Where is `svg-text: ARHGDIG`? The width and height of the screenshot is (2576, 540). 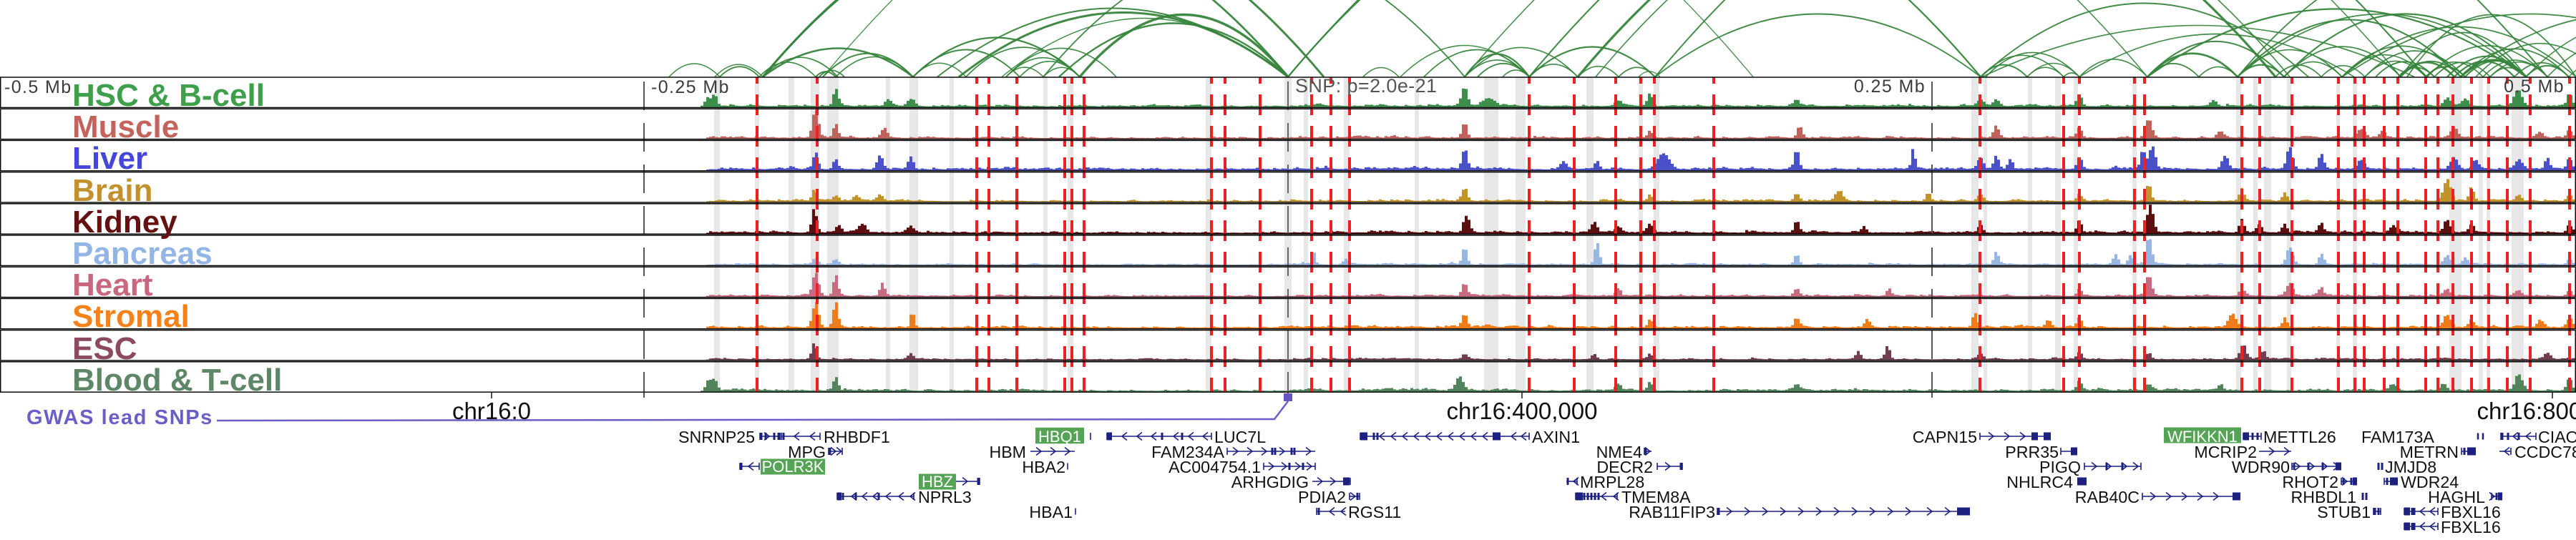
svg-text: ARHGDIG is located at coordinates (1270, 482).